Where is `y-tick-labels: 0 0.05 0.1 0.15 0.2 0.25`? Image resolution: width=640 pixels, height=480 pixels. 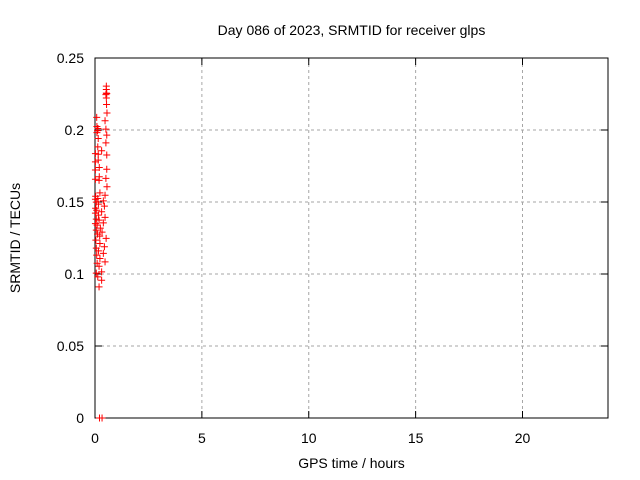
y-tick-labels: 0 0.05 0.1 0.15 0.2 0.25 is located at coordinates (70, 238).